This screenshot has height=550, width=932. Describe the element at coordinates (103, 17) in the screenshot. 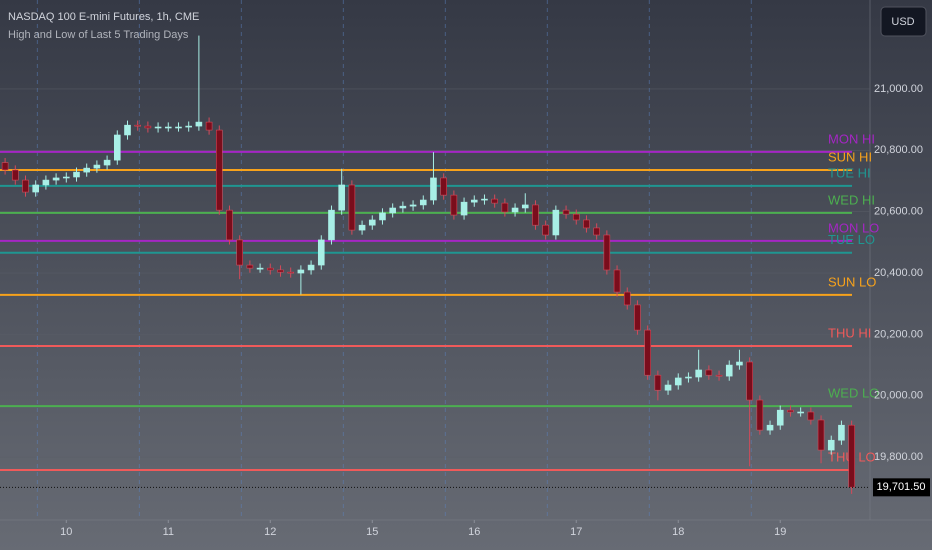

I see `chart-title: NASDAQ 100 E-mini Futures, 1h, CME` at that location.